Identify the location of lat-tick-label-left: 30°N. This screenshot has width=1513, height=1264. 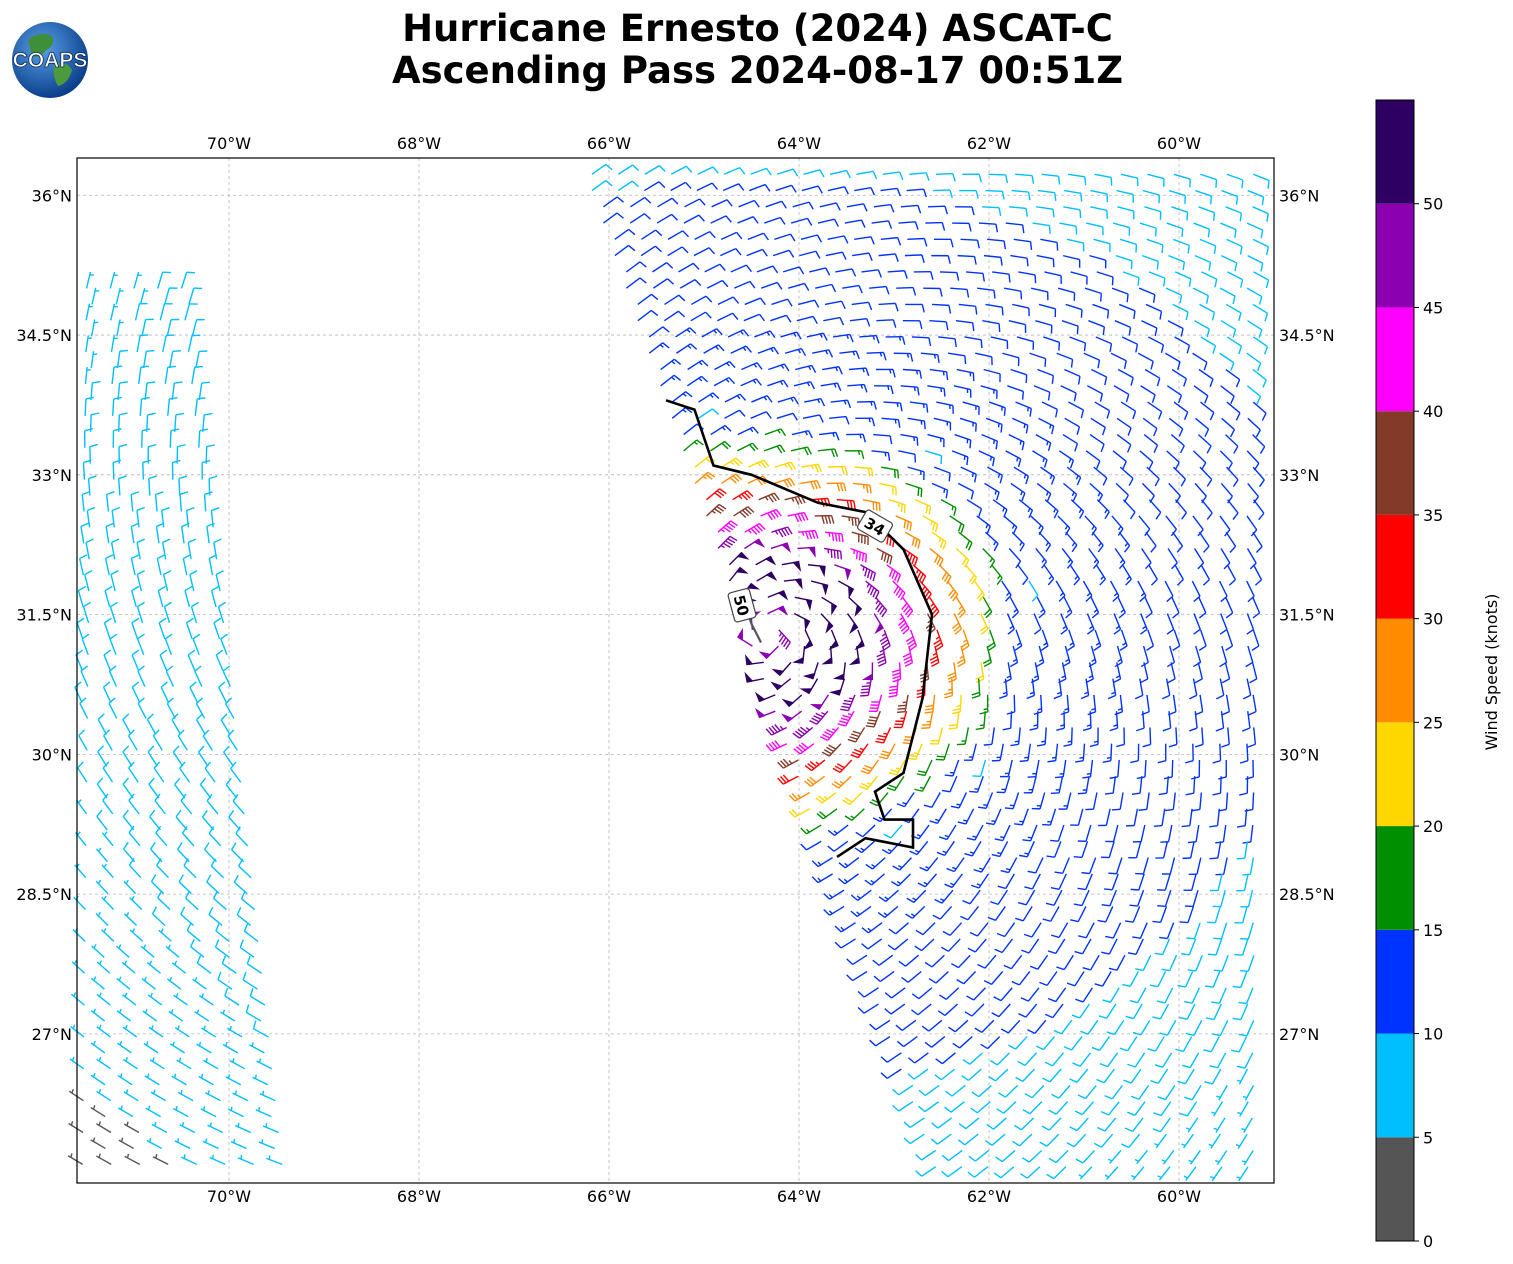
(52, 754).